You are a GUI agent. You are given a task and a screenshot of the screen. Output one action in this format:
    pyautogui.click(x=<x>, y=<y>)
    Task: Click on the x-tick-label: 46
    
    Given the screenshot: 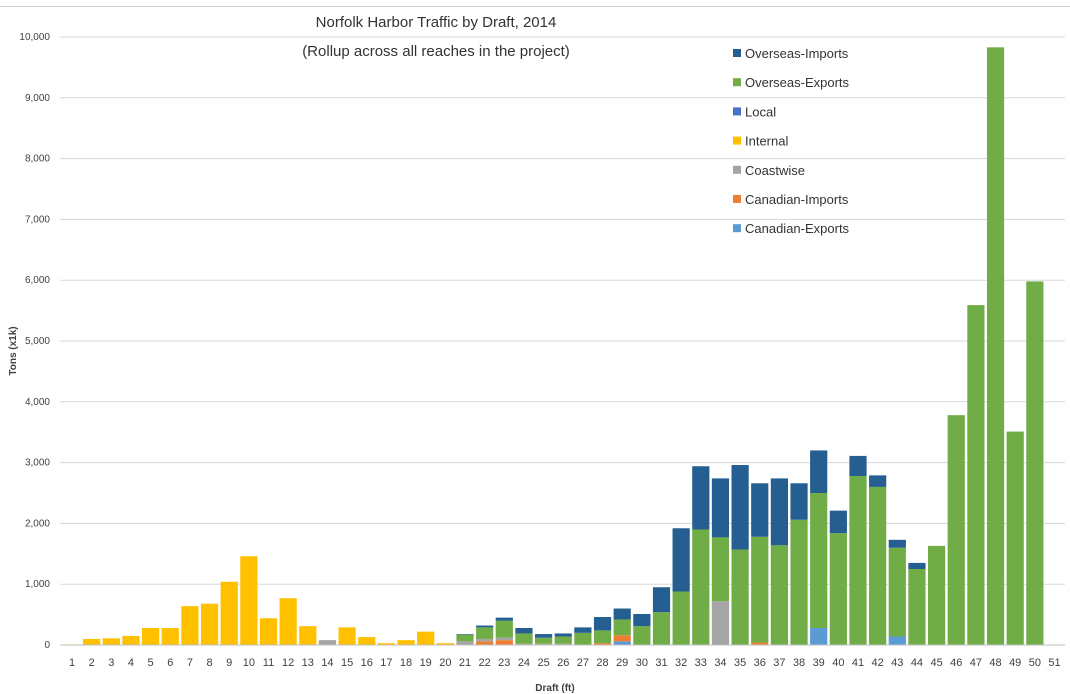 What is the action you would take?
    pyautogui.click(x=956, y=663)
    